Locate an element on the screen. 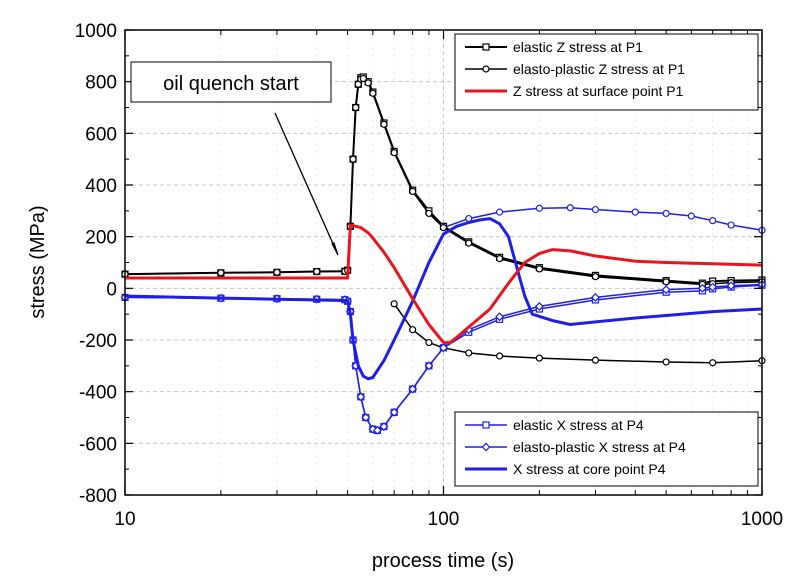 This screenshot has width=800, height=581. y-tick-label: 600 is located at coordinates (101, 134).